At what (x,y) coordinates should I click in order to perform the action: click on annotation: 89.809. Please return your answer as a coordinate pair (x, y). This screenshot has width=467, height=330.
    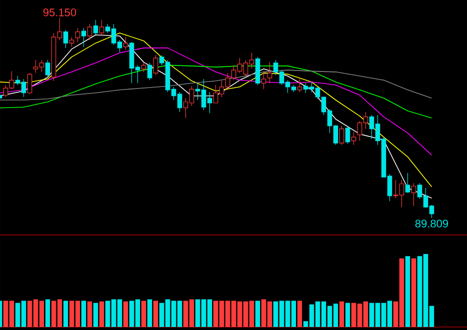
    Looking at the image, I should click on (431, 224).